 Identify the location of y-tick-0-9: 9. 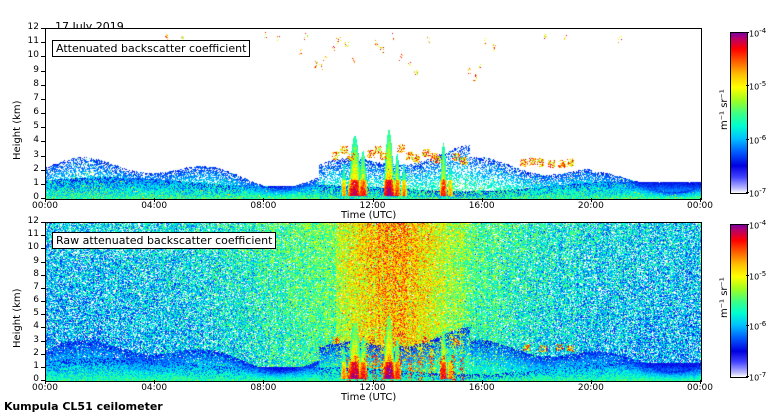
(36, 69).